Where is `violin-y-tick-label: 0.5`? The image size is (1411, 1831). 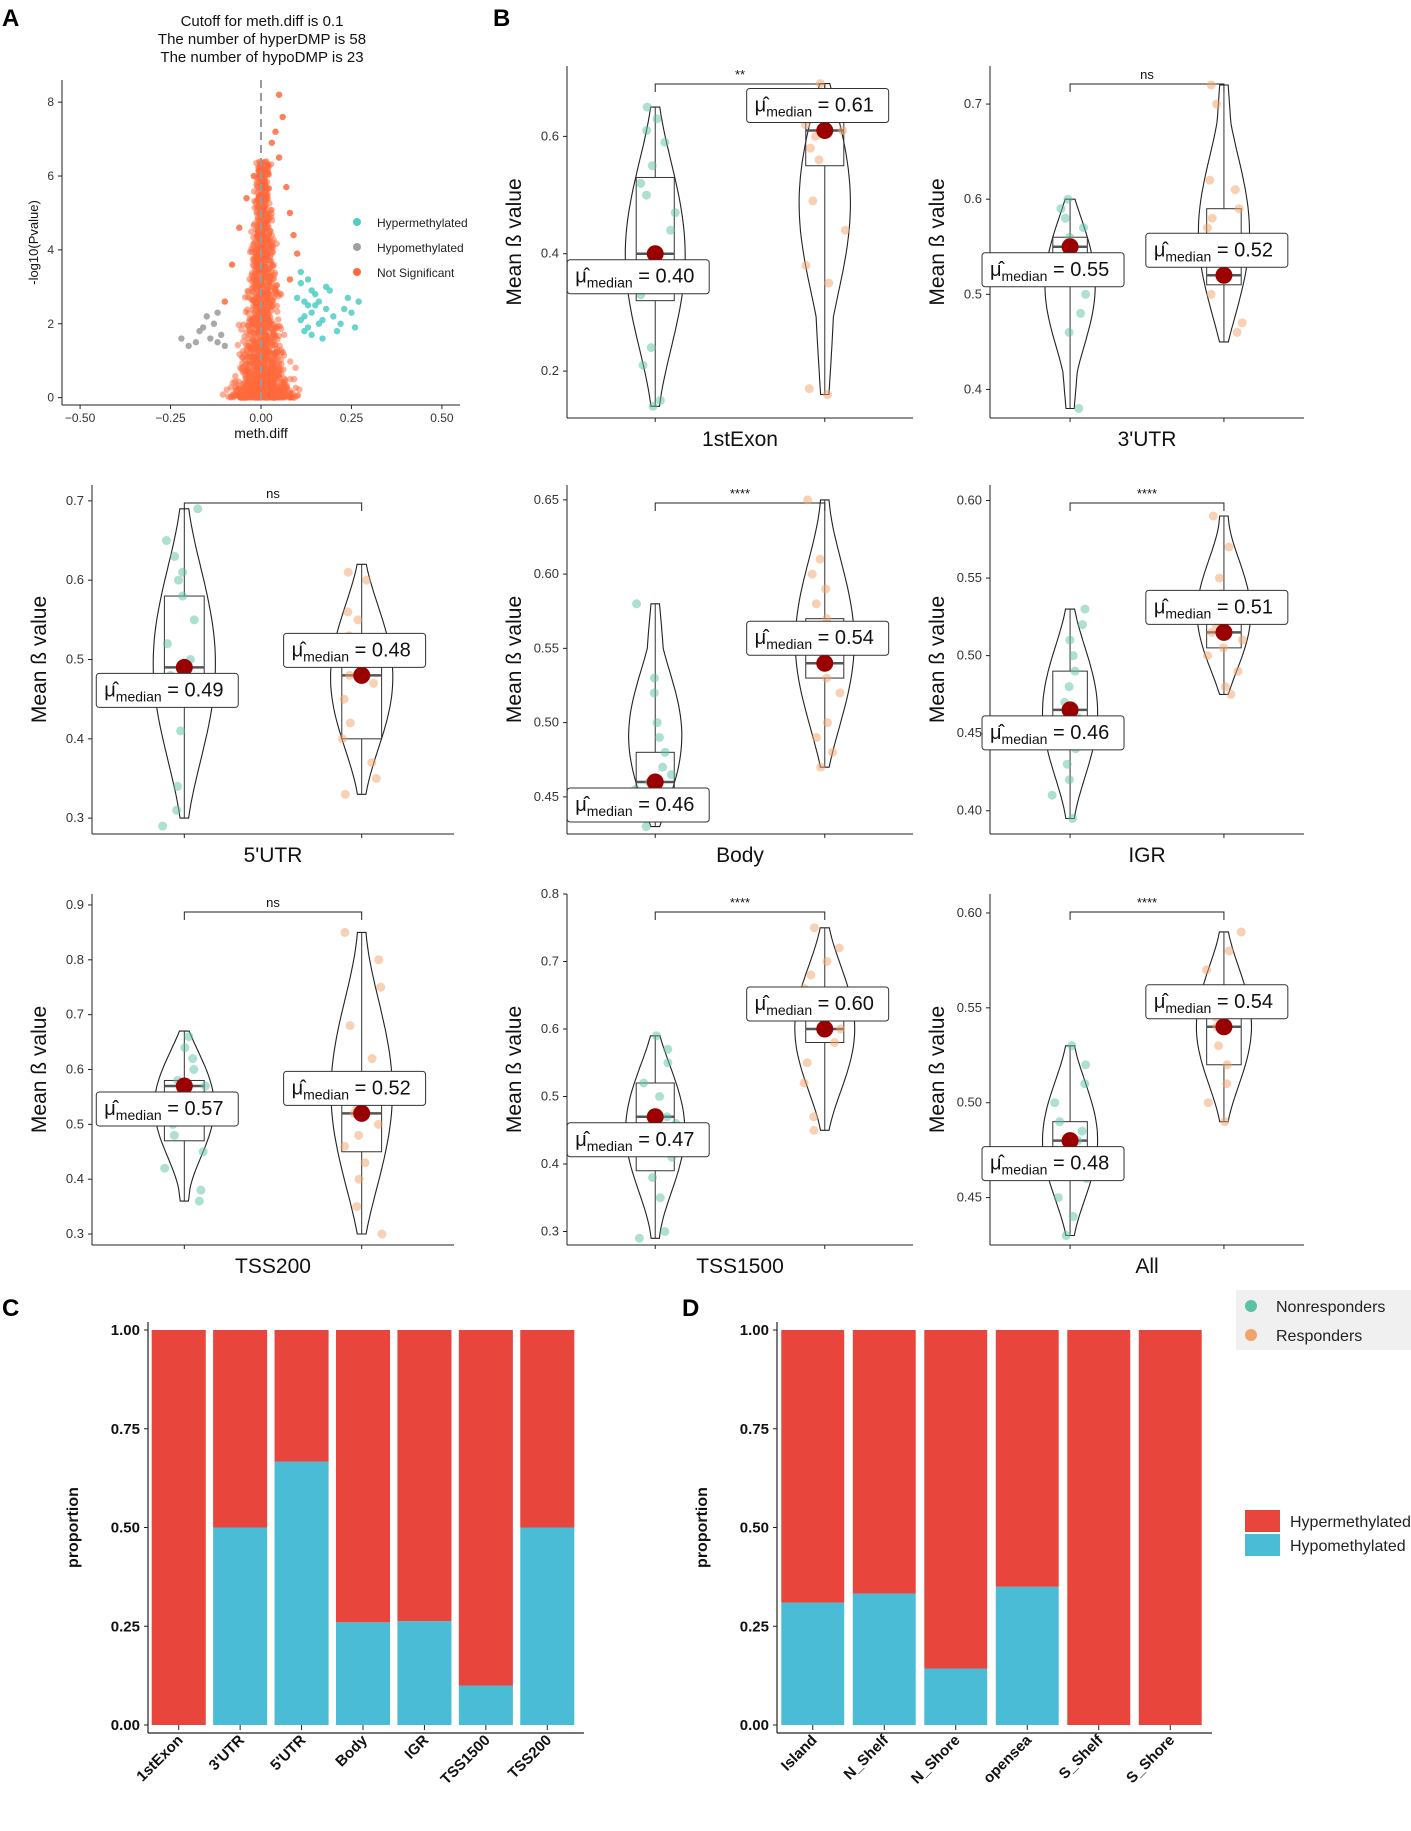 violin-y-tick-label: 0.5 is located at coordinates (550, 1096).